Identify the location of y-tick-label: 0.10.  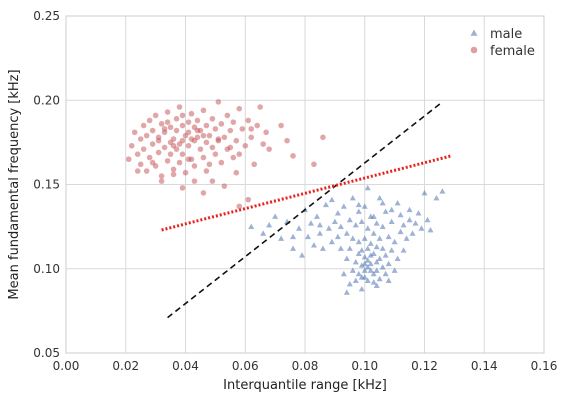
(46, 269).